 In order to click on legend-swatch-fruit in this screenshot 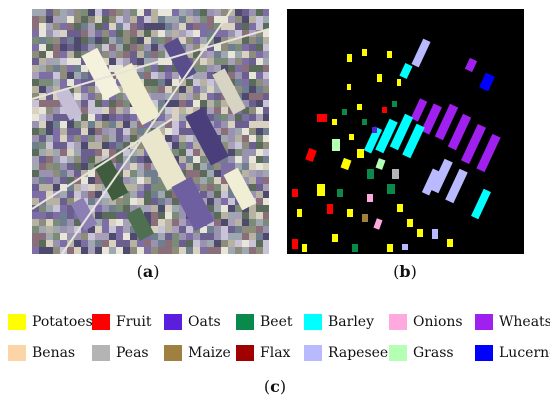, I will do `click(101, 322)`.